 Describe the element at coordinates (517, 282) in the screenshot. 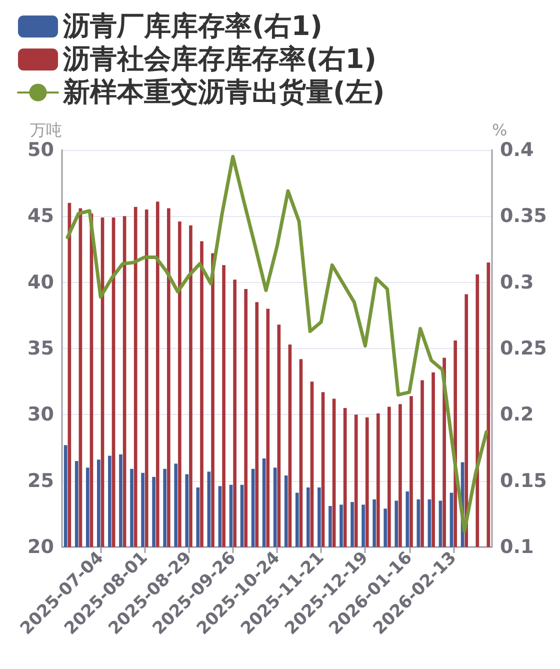

I see `y2-tick-label: 0.3` at that location.